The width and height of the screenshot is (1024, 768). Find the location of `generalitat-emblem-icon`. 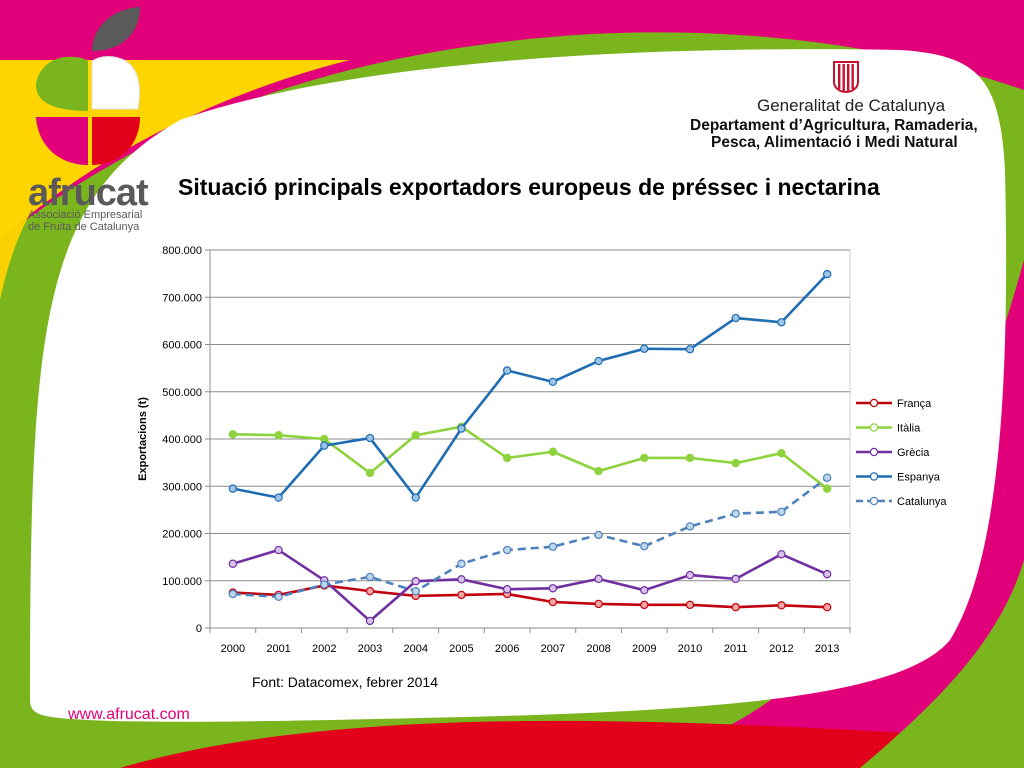

generalitat-emblem-icon is located at coordinates (846, 77).